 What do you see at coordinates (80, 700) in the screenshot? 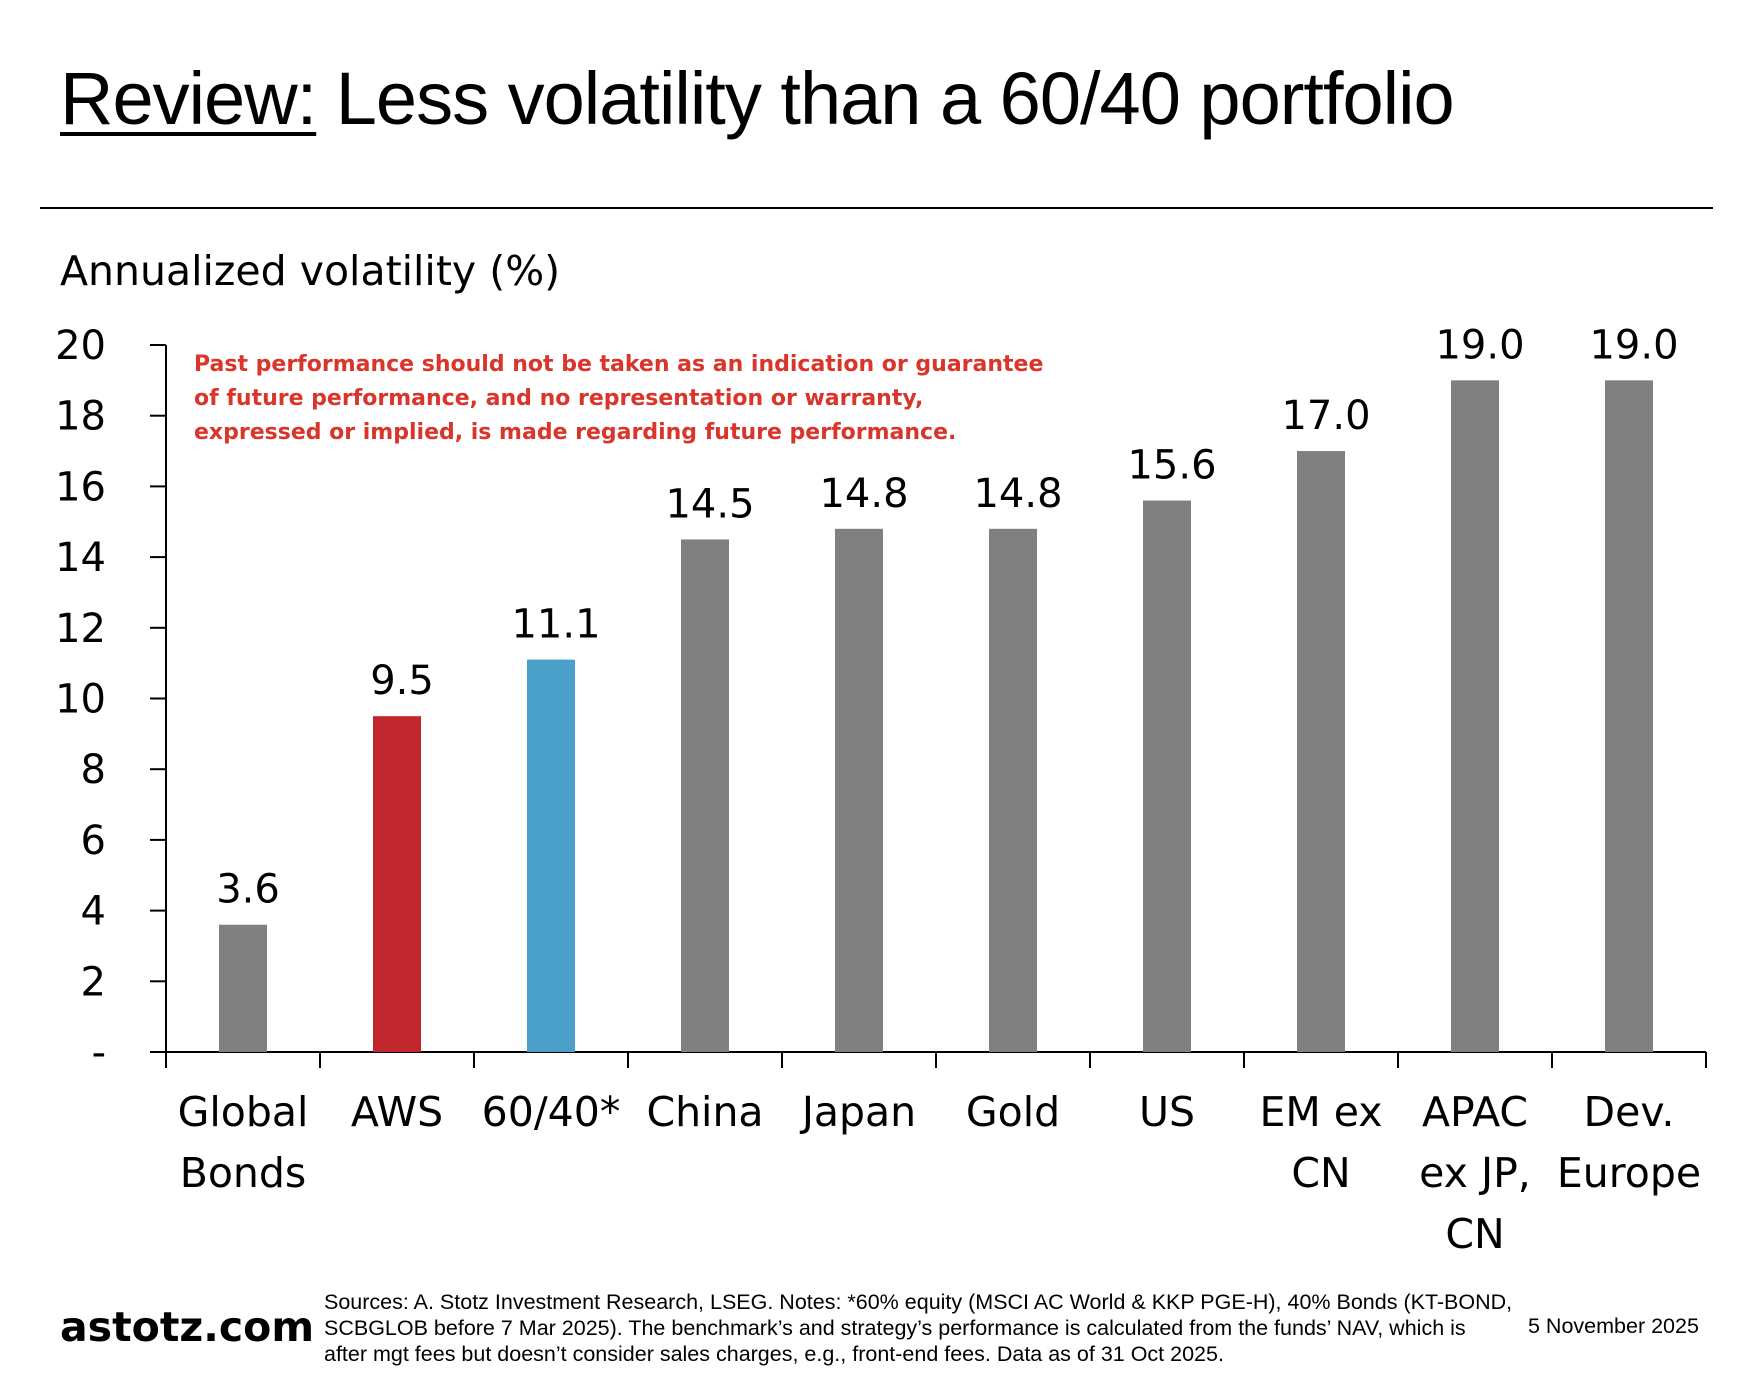
I see `y-tick-label: 10` at bounding box center [80, 700].